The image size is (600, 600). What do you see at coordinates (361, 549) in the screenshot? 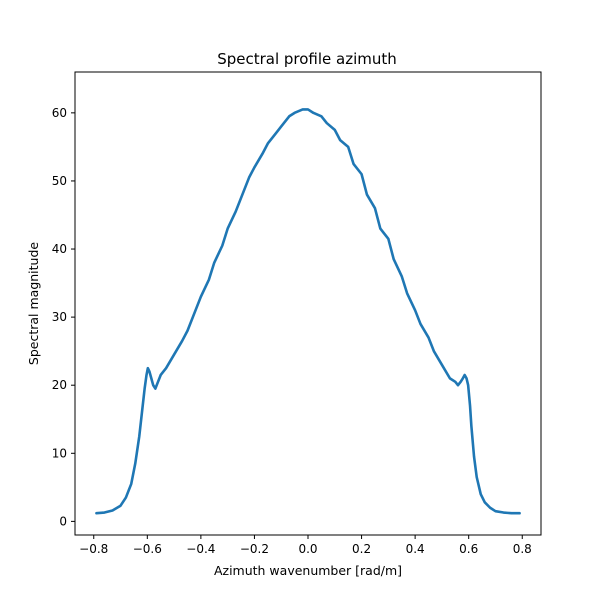
I see `x-tick-label: 0.2` at bounding box center [361, 549].